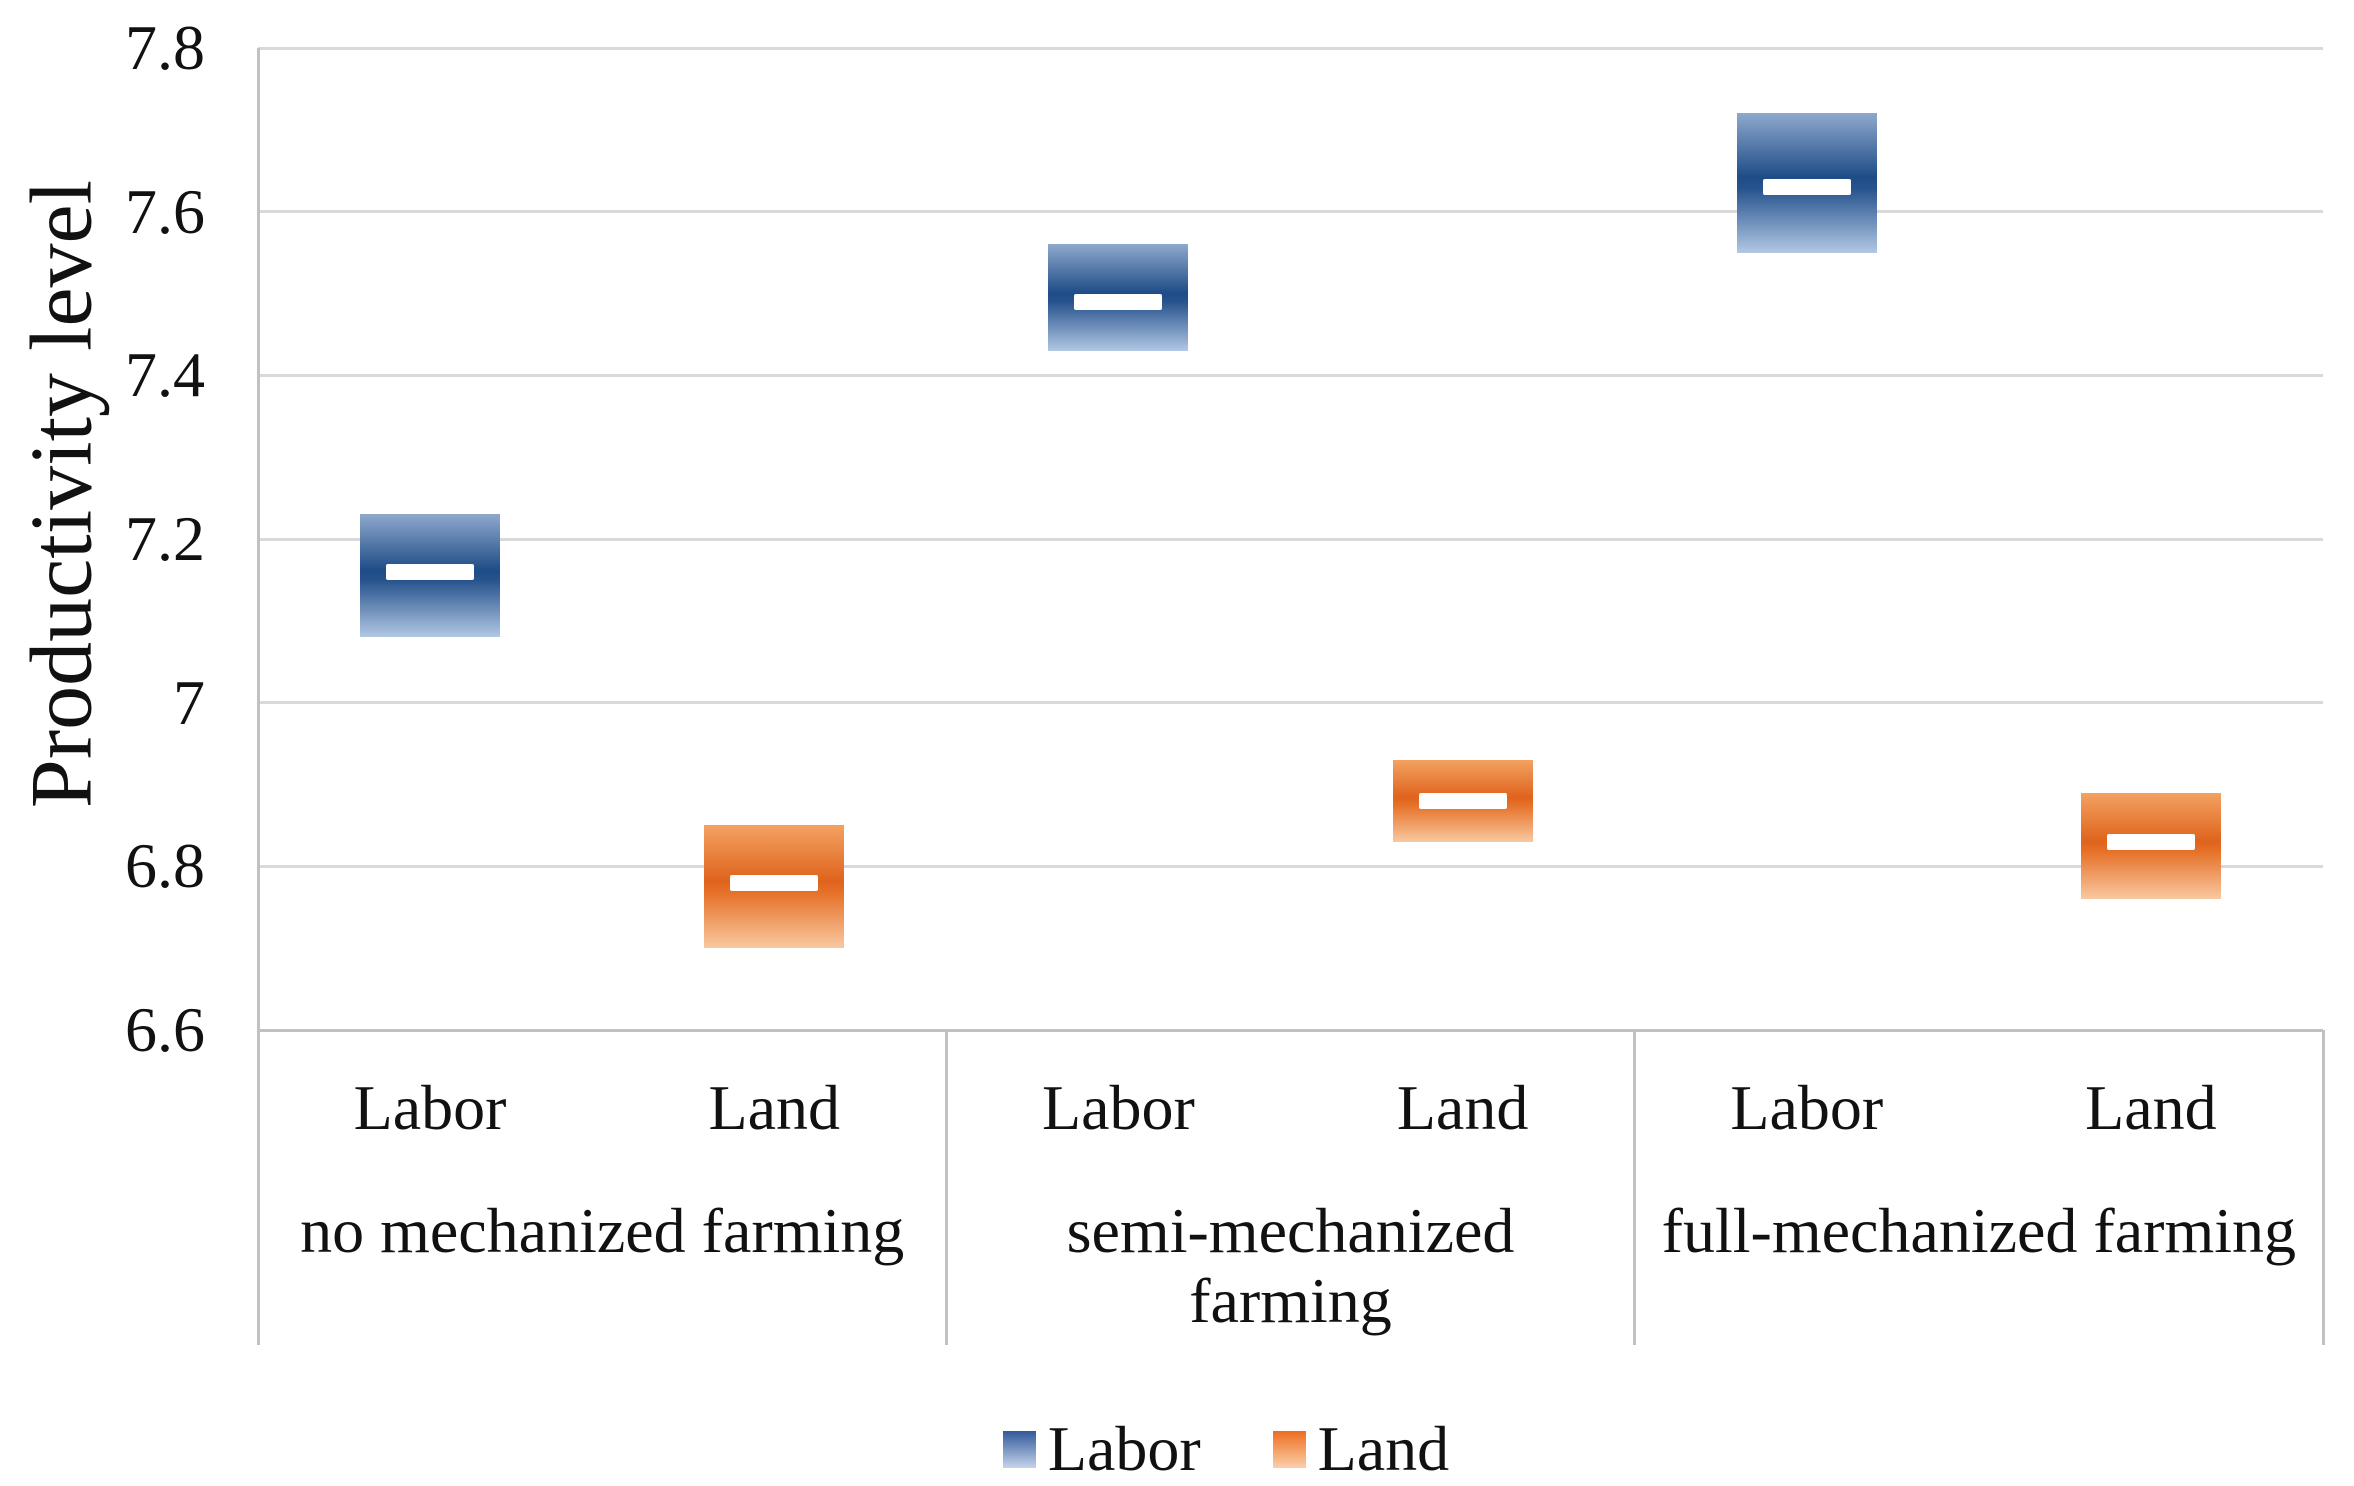  I want to click on y-tick-7.6: 7.6, so click(165, 211).